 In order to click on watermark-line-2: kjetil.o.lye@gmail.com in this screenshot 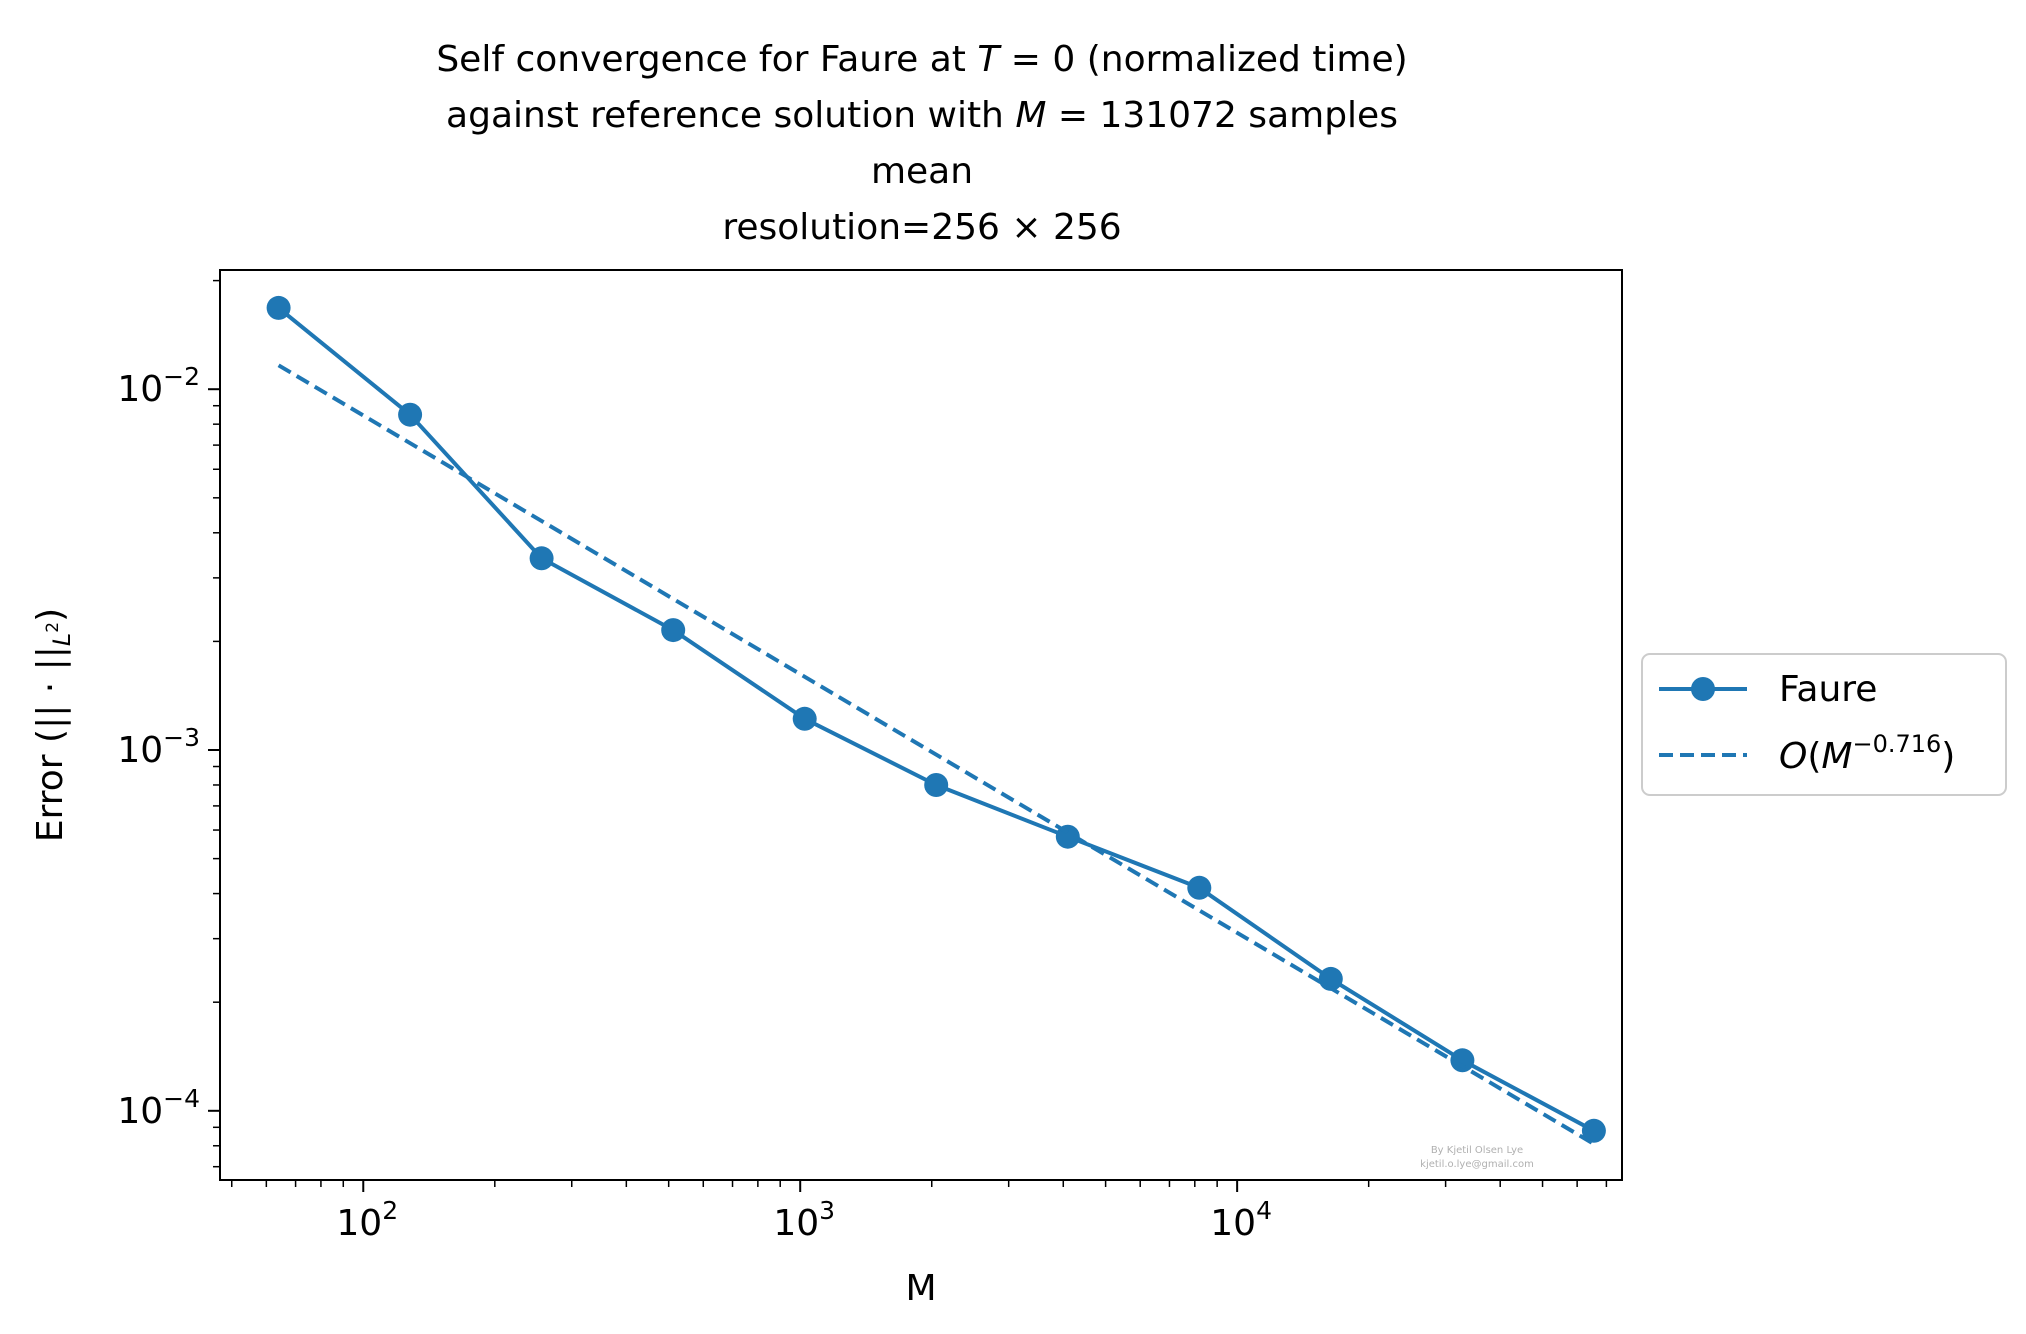, I will do `click(1477, 1164)`.